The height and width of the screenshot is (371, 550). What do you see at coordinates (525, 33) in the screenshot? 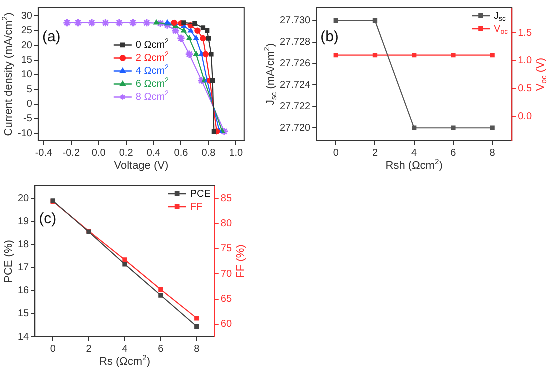
I see `y2-tick-label: 1.5` at bounding box center [525, 33].